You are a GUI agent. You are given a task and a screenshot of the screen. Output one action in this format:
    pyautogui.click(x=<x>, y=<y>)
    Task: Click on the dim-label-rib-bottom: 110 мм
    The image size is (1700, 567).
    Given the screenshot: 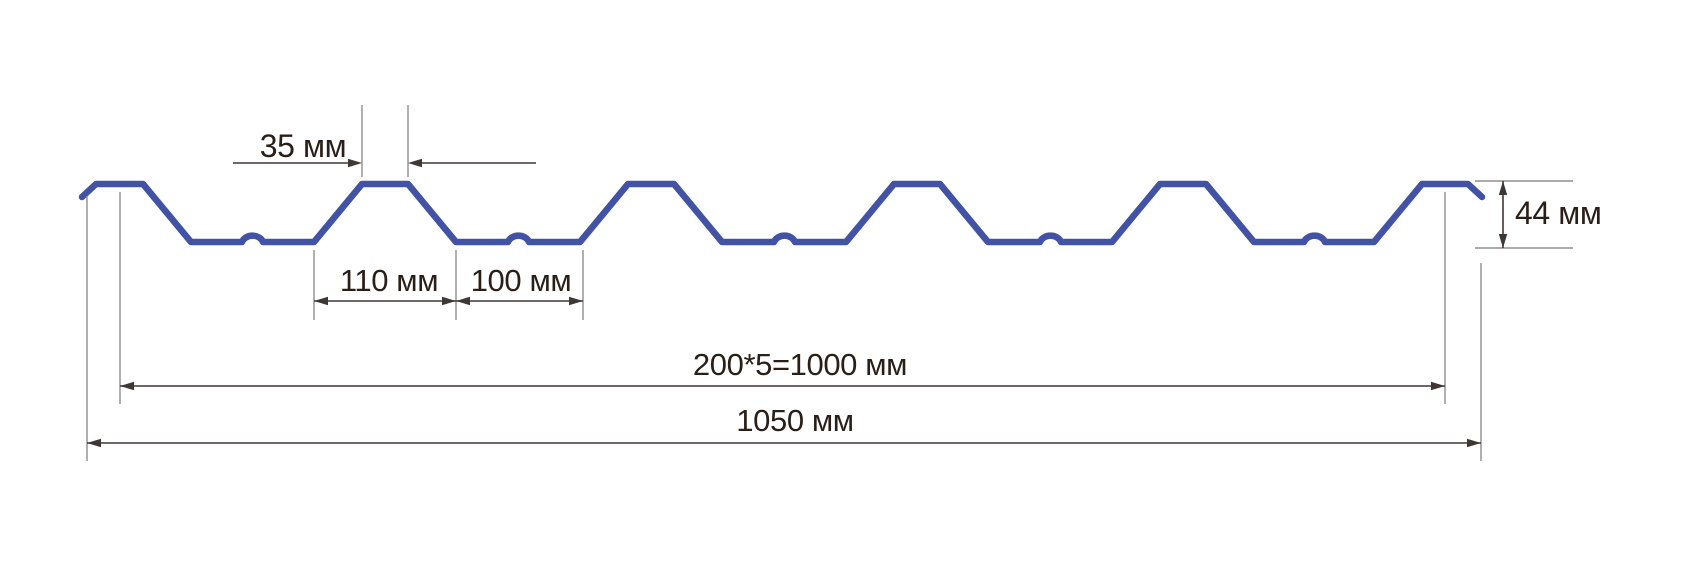 What is the action you would take?
    pyautogui.click(x=389, y=280)
    